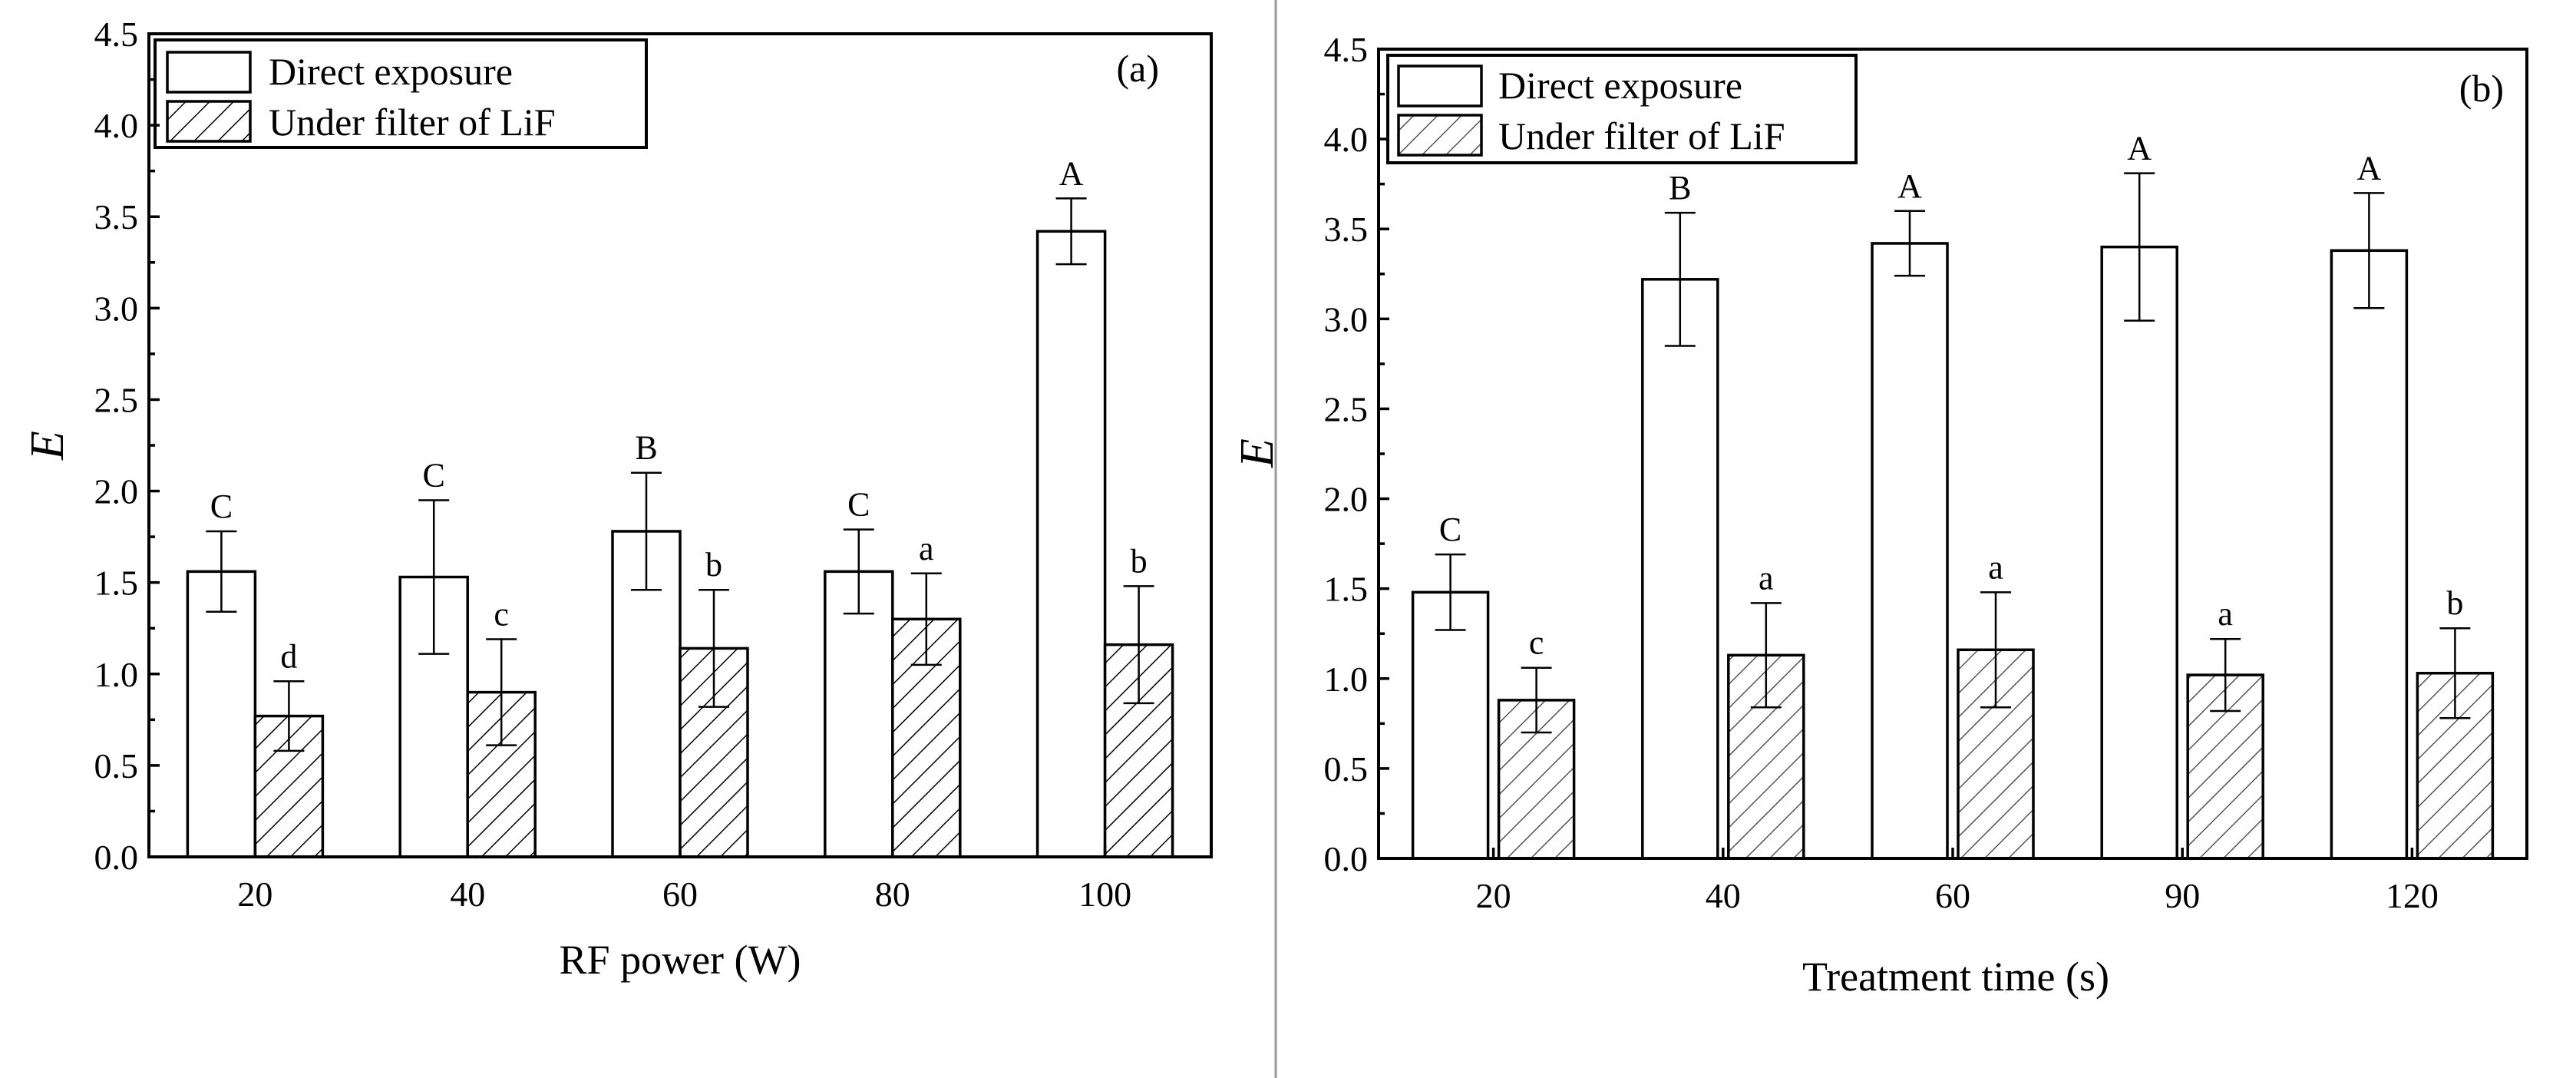 The image size is (2576, 1078). What do you see at coordinates (412, 123) in the screenshot?
I see `legend-label-filter-a: Under filter of LiF` at bounding box center [412, 123].